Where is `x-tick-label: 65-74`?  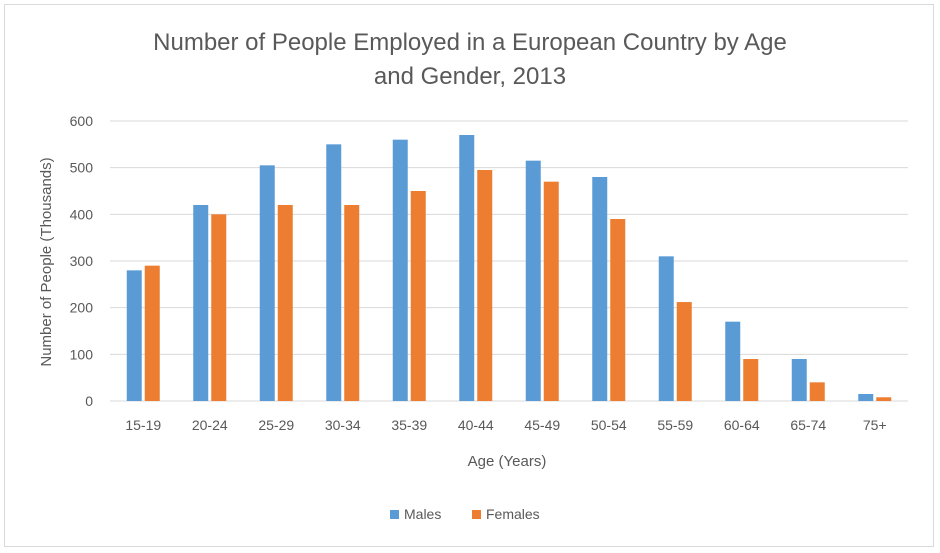 x-tick-label: 65-74 is located at coordinates (808, 425).